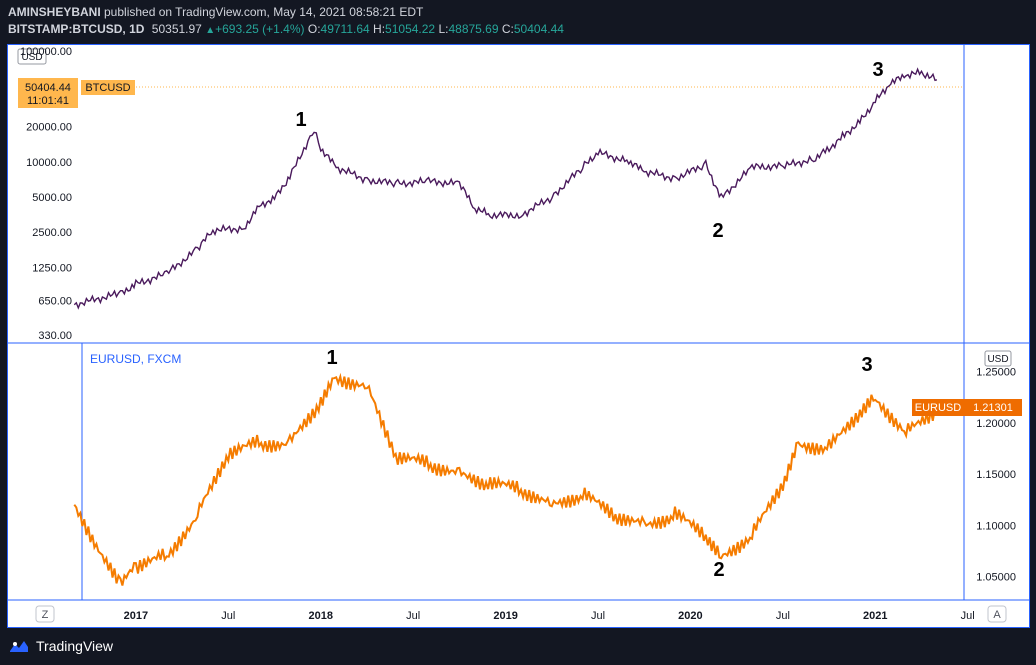  What do you see at coordinates (549, 616) in the screenshot?
I see `time-axis: 2017 Jul 2018 Jul 2019 Jul 2020 Jul 2021 Jul` at bounding box center [549, 616].